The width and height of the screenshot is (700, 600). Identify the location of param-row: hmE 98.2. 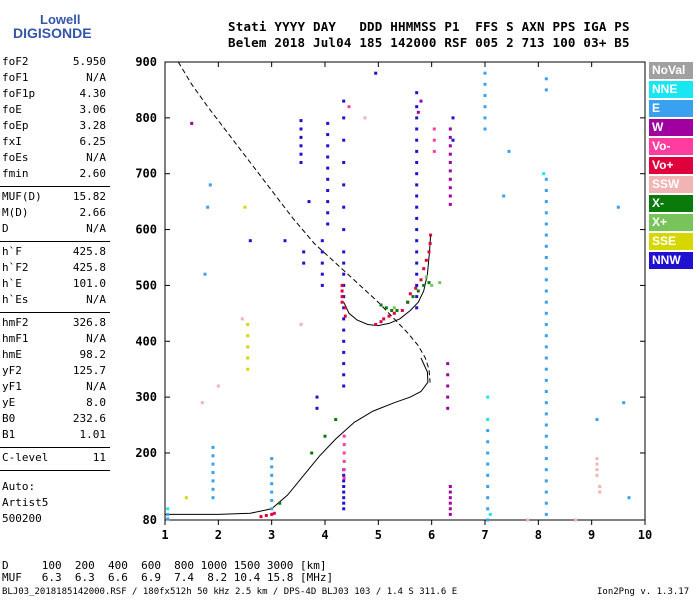
(54, 356).